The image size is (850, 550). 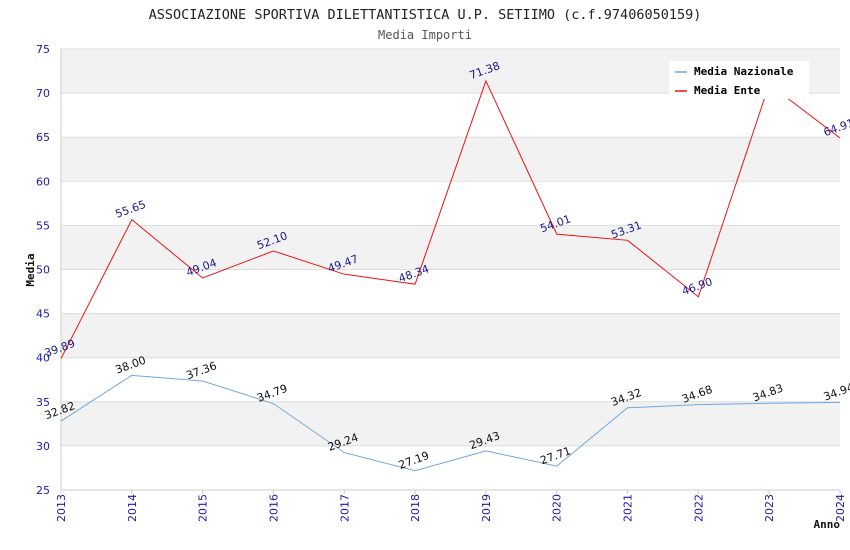 What do you see at coordinates (61, 508) in the screenshot?
I see `x-tick-label: 2013` at bounding box center [61, 508].